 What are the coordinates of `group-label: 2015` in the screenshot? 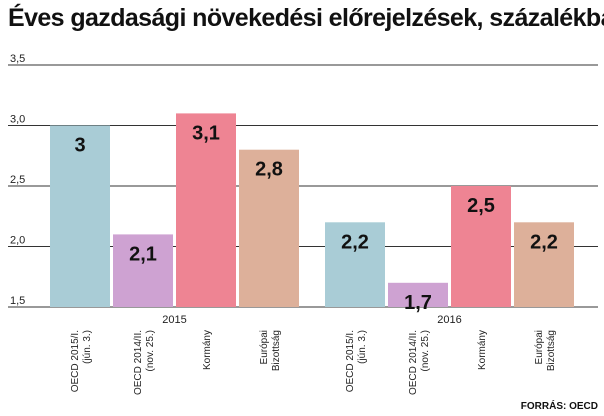 It's located at (174, 320).